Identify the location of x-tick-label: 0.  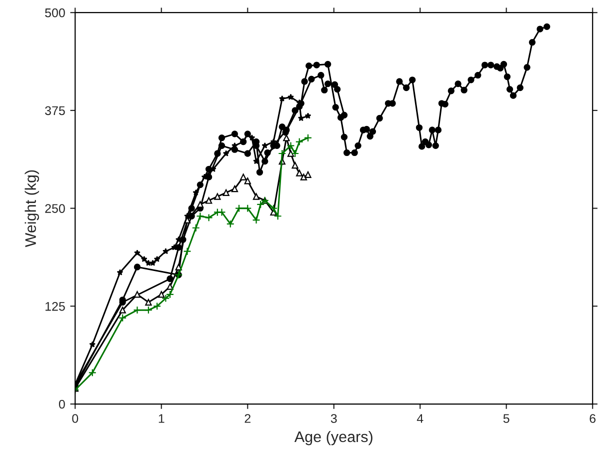
(75, 418).